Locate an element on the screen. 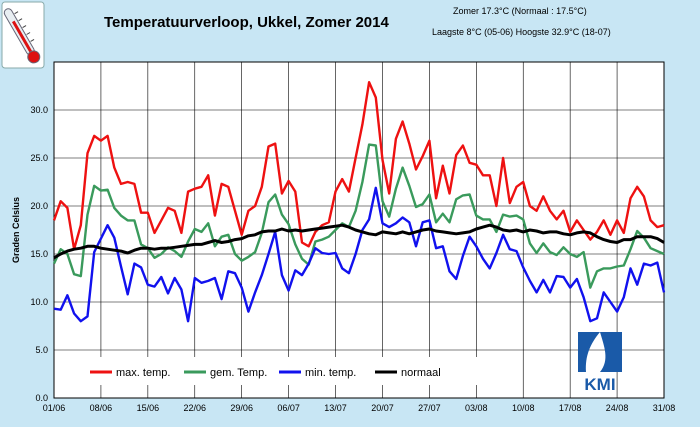 This screenshot has height=427, width=700. y-tick-label: 25.0 is located at coordinates (39, 158).